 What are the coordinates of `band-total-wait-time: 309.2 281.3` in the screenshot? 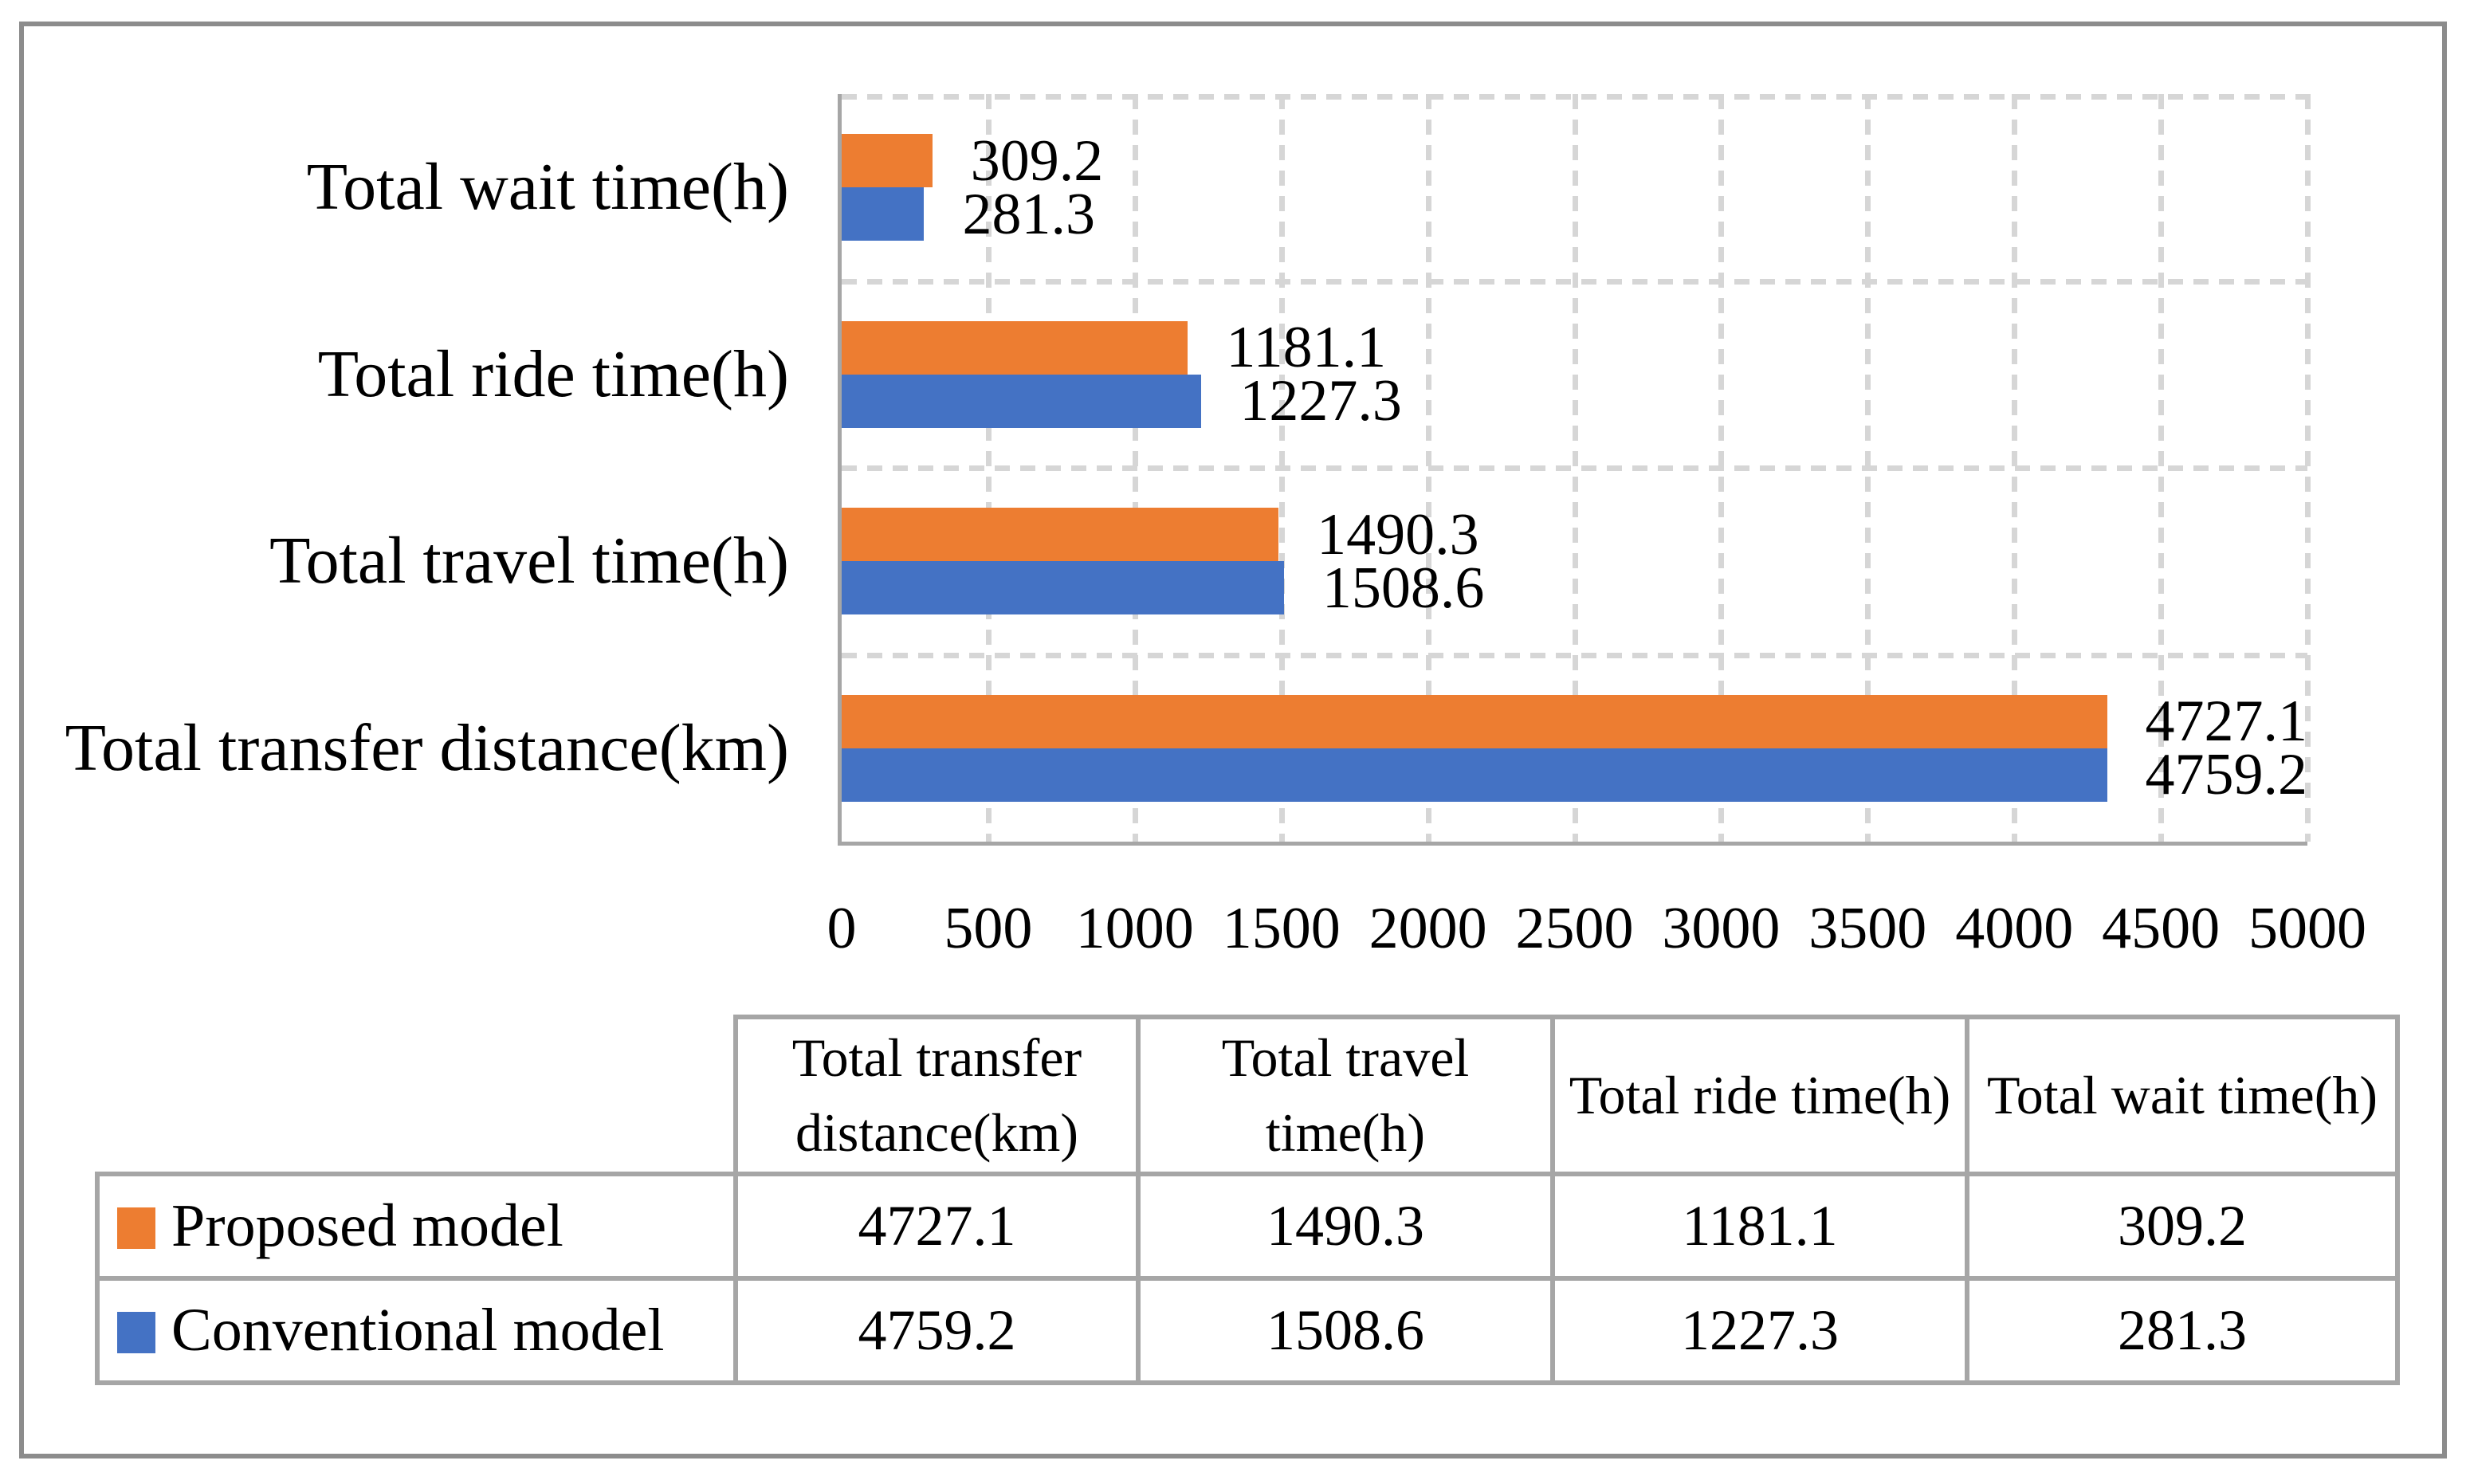 It's located at (1574, 187).